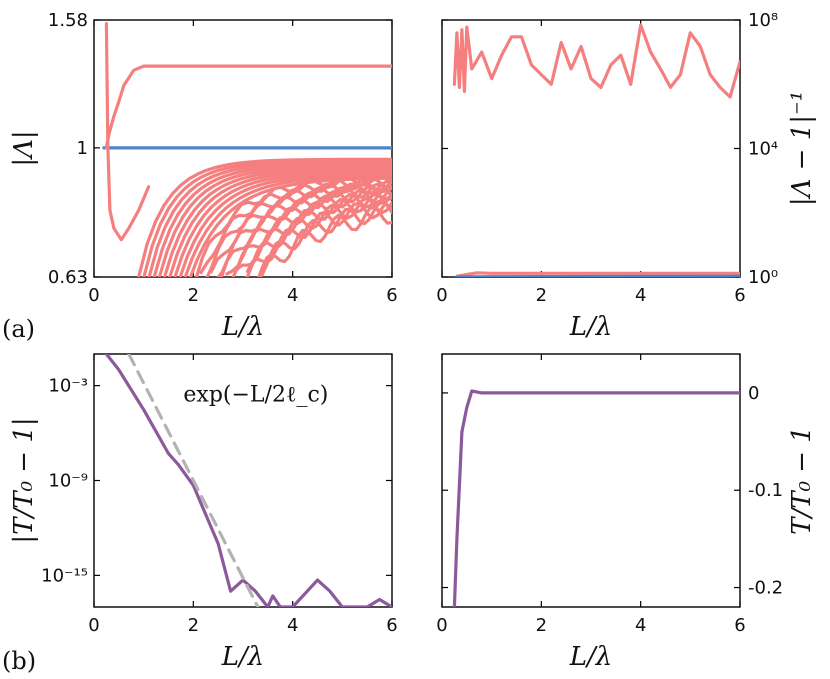 The height and width of the screenshot is (679, 830). What do you see at coordinates (765, 490) in the screenshot?
I see `y-tick-label: -0.1` at bounding box center [765, 490].